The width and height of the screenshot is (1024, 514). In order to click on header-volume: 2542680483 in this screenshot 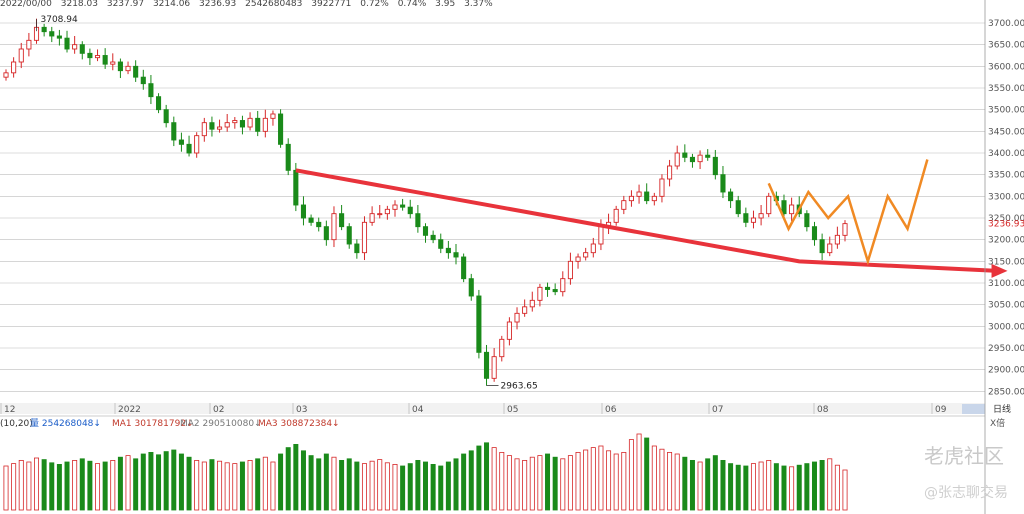, I will do `click(274, 4)`.